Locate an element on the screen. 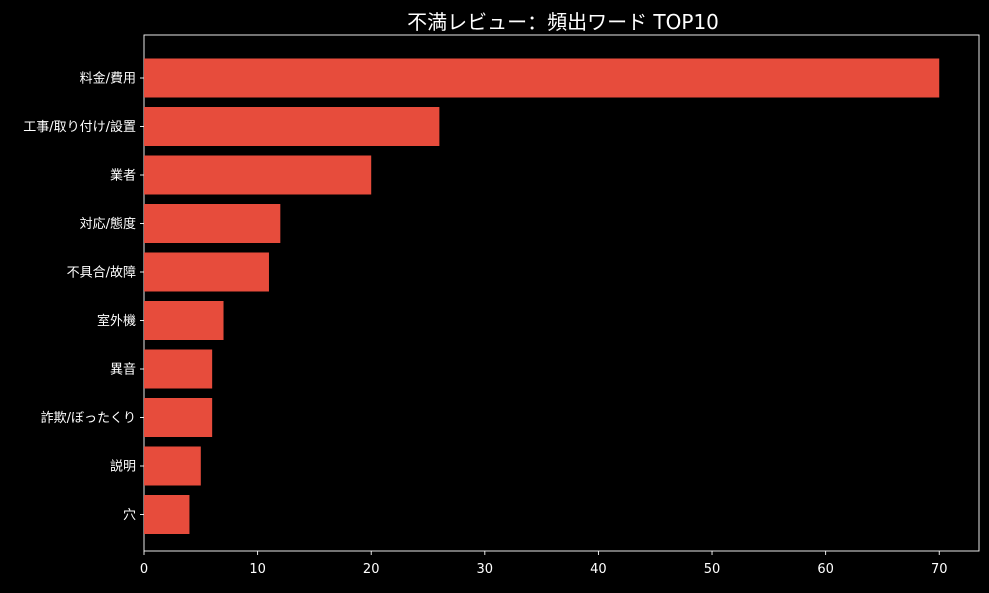 The image size is (989, 593). chart-title: 不満レビュー：頻出ワード TOP10 is located at coordinates (563, 22).